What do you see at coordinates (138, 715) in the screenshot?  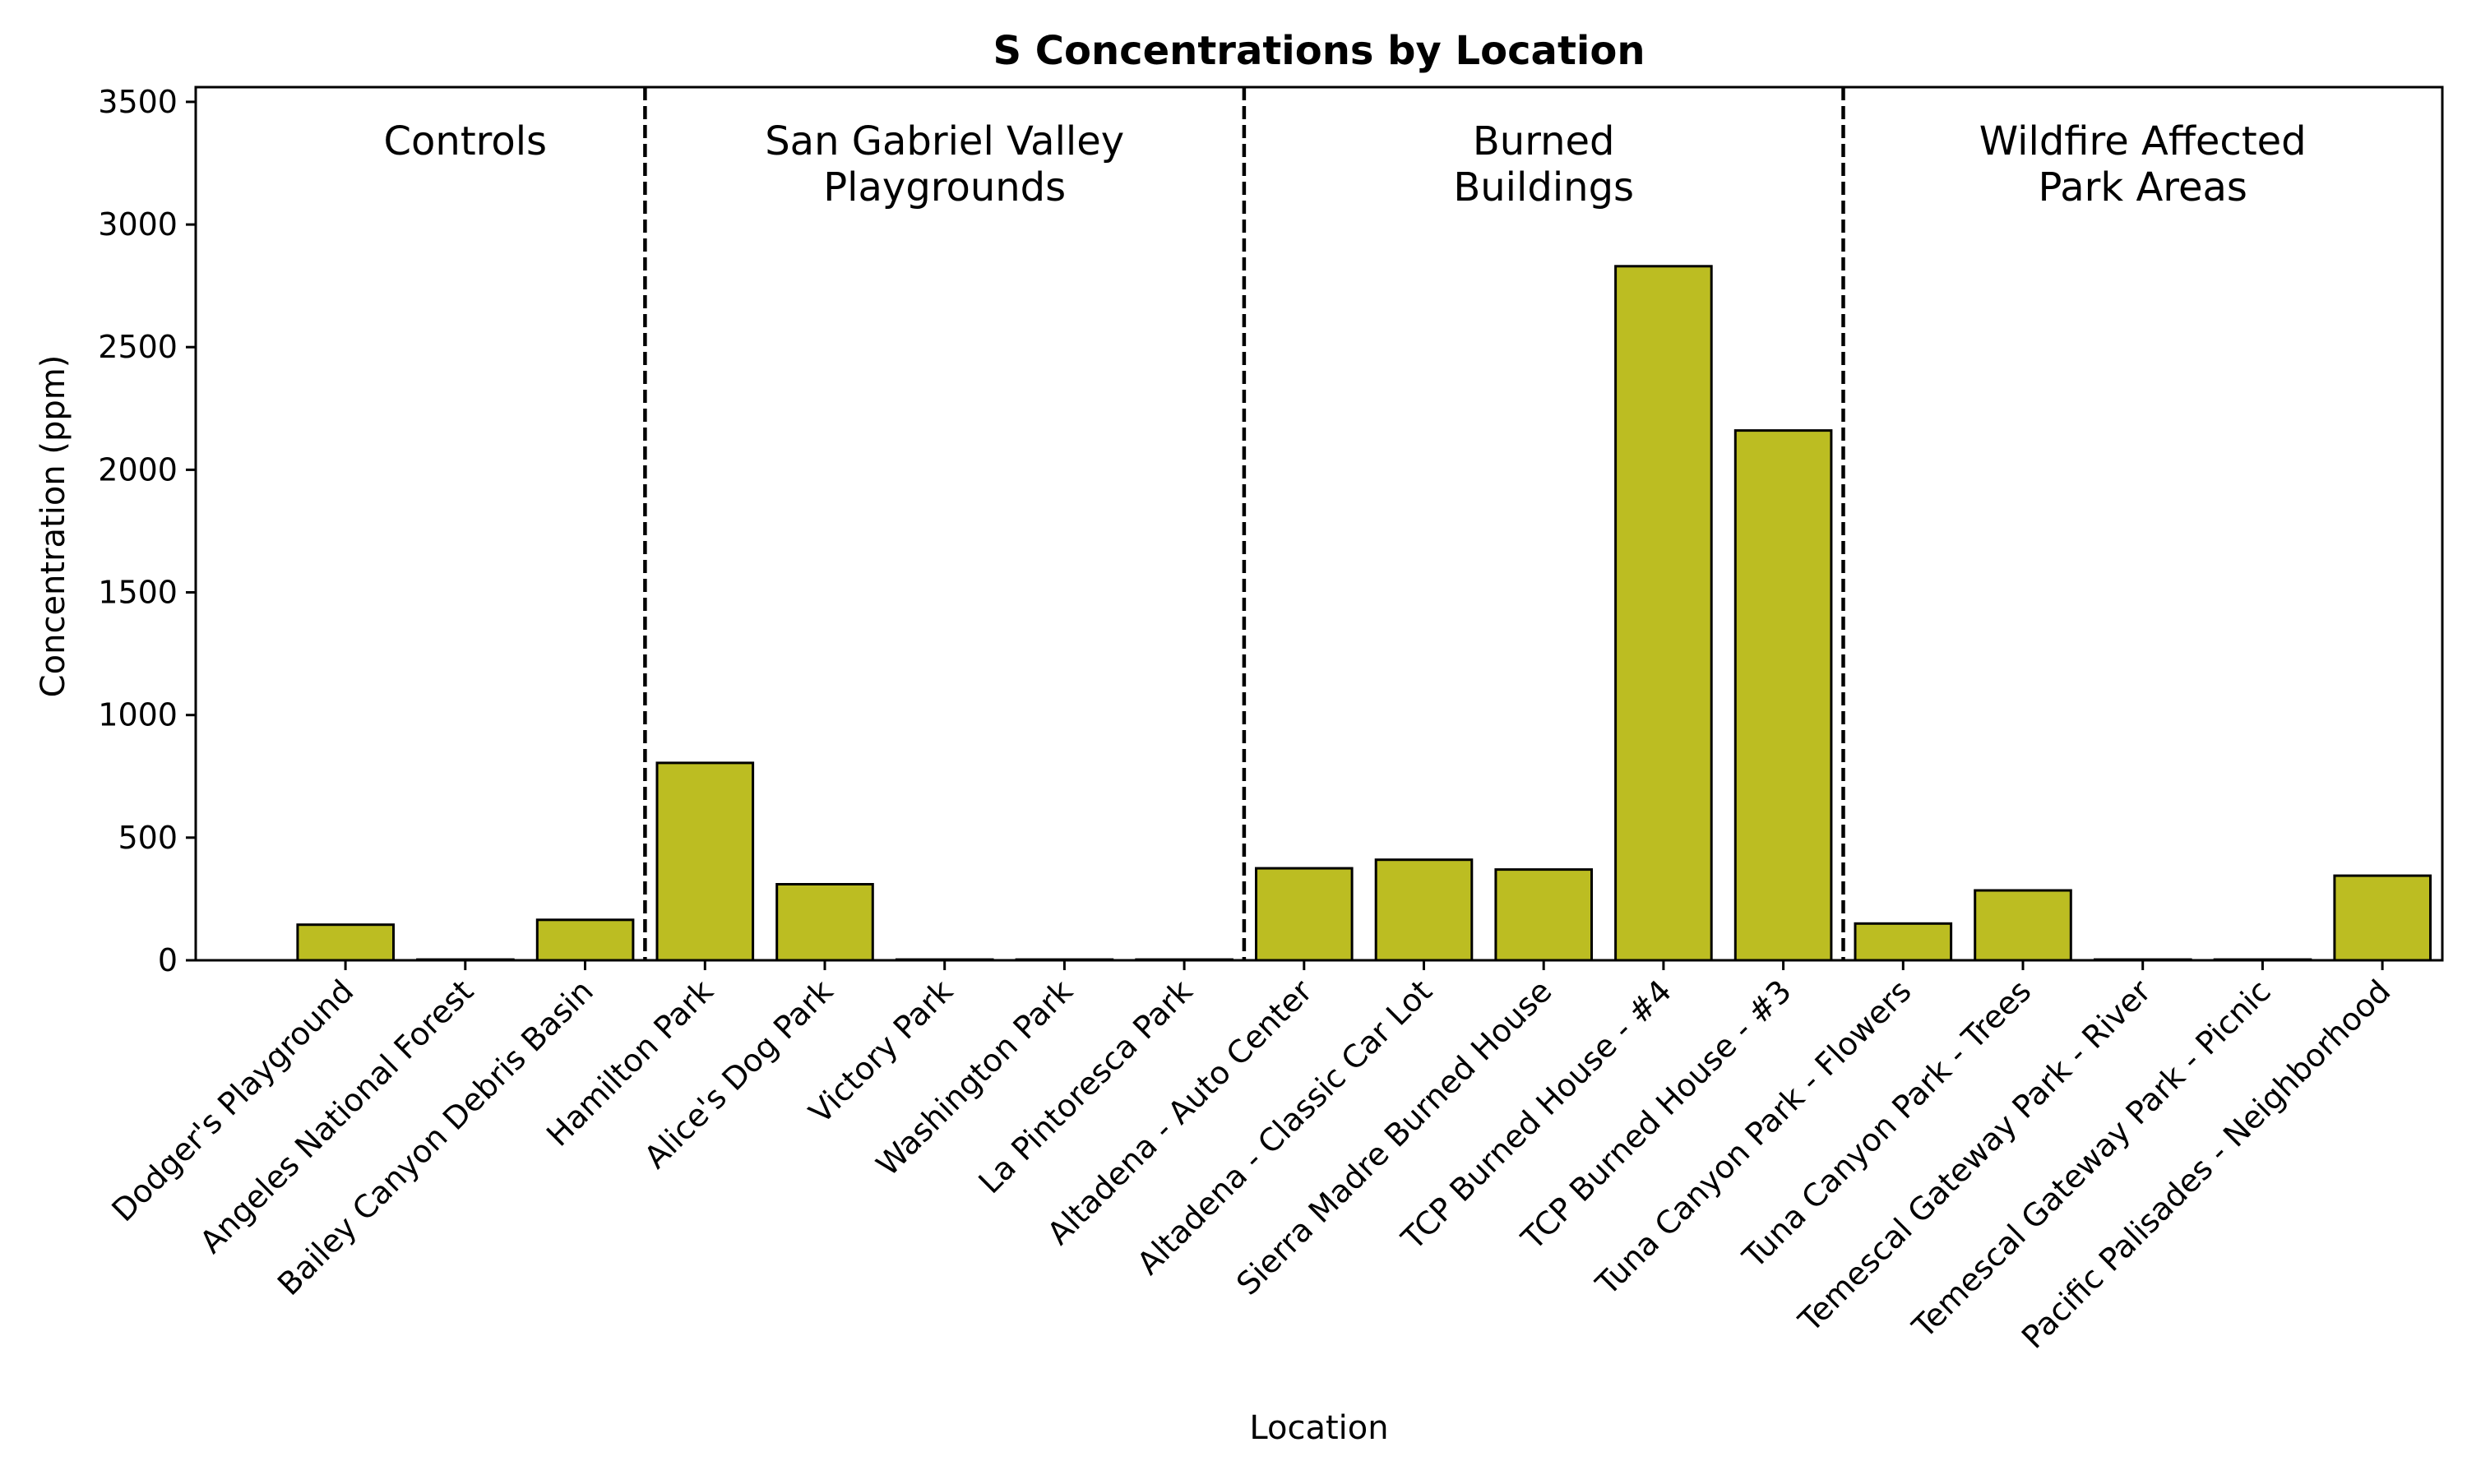 I see `y-tick-label: 1000` at bounding box center [138, 715].